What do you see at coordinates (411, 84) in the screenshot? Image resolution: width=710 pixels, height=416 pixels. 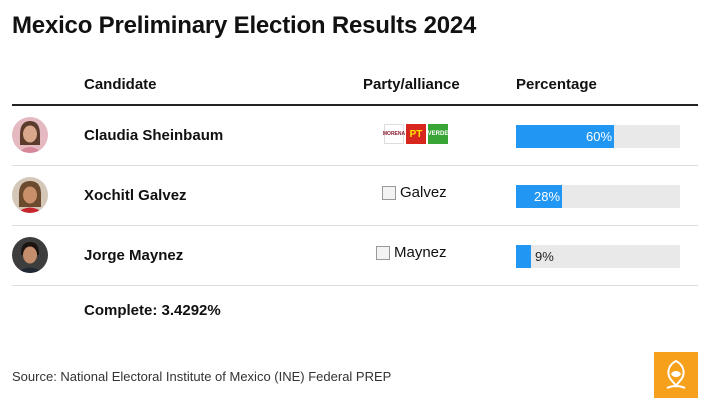 I see `header-party: Party/alliance` at bounding box center [411, 84].